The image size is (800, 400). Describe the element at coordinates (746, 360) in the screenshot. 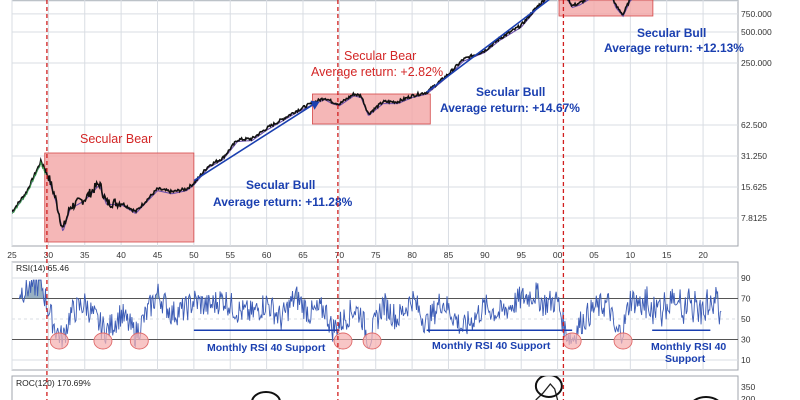

I see `rsi-y-tick-label: 10` at that location.